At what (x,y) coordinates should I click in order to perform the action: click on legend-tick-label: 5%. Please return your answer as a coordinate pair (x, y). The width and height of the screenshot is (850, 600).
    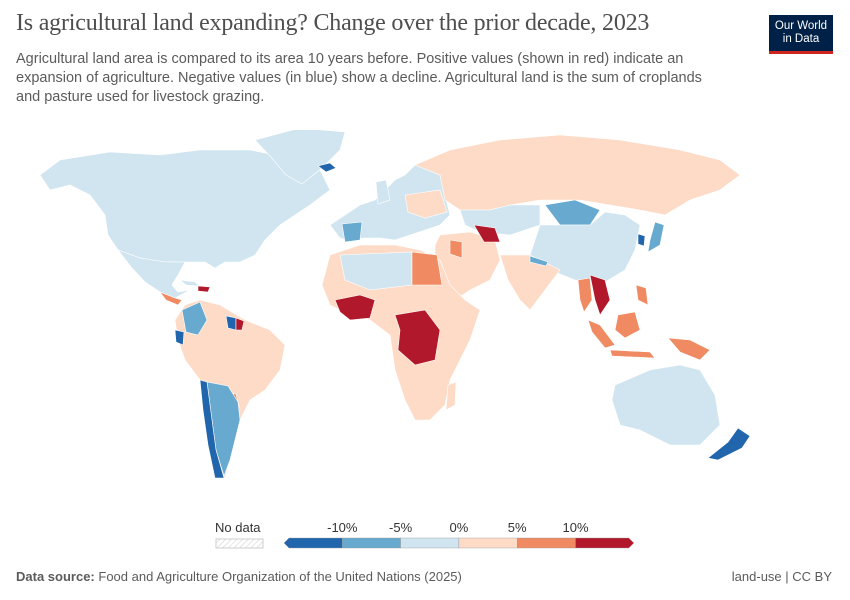
    Looking at the image, I should click on (517, 527).